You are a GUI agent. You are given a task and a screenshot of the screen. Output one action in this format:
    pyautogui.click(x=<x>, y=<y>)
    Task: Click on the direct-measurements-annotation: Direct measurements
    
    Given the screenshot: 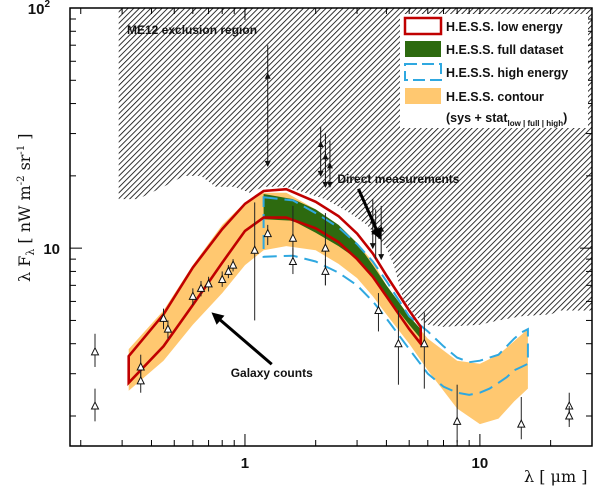 What is the action you would take?
    pyautogui.click(x=398, y=206)
    